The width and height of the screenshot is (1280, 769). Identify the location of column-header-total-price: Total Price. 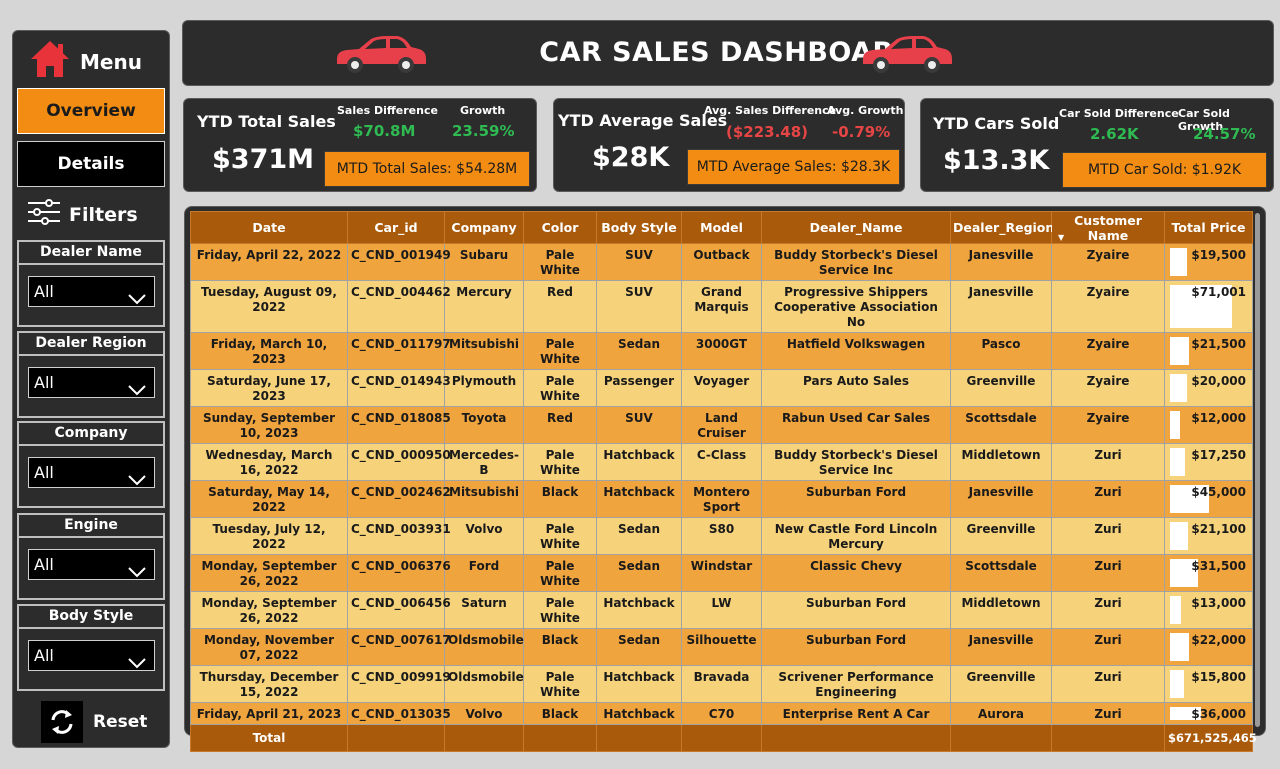
(1208, 227).